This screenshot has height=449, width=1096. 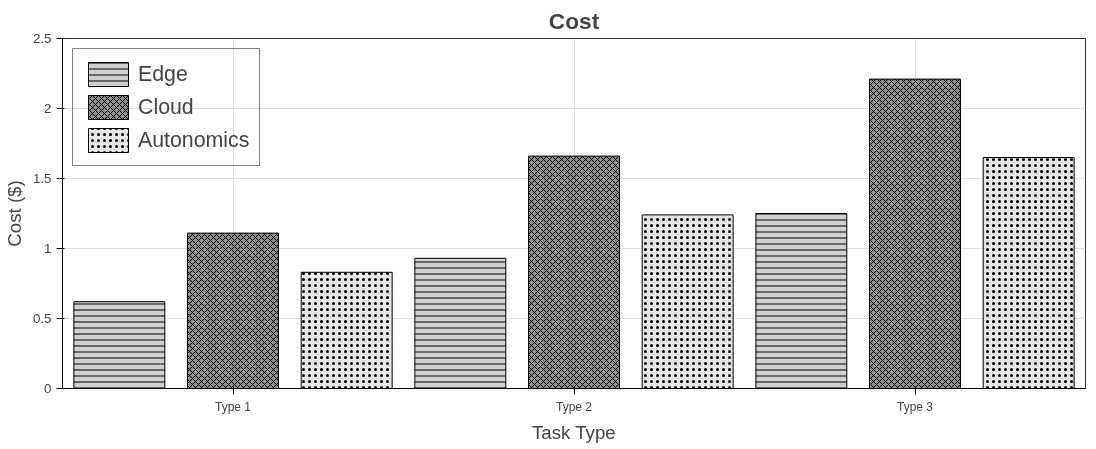 What do you see at coordinates (48, 388) in the screenshot?
I see `y-tick-label: 0` at bounding box center [48, 388].